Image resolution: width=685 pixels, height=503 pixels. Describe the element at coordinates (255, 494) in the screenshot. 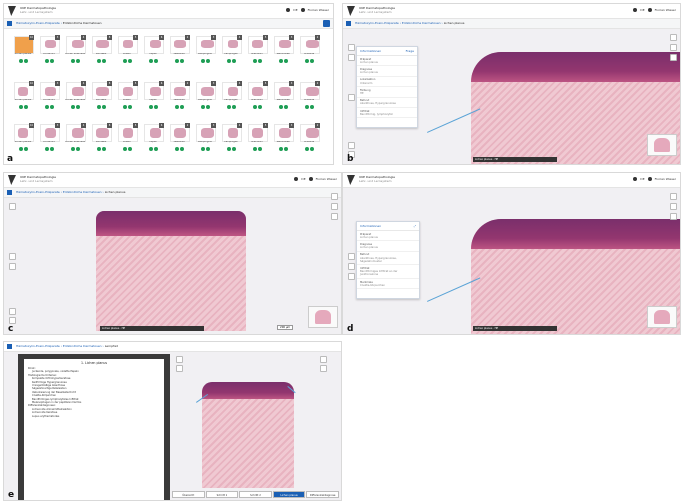

I see `step-tab: Schritt 2` at that location.